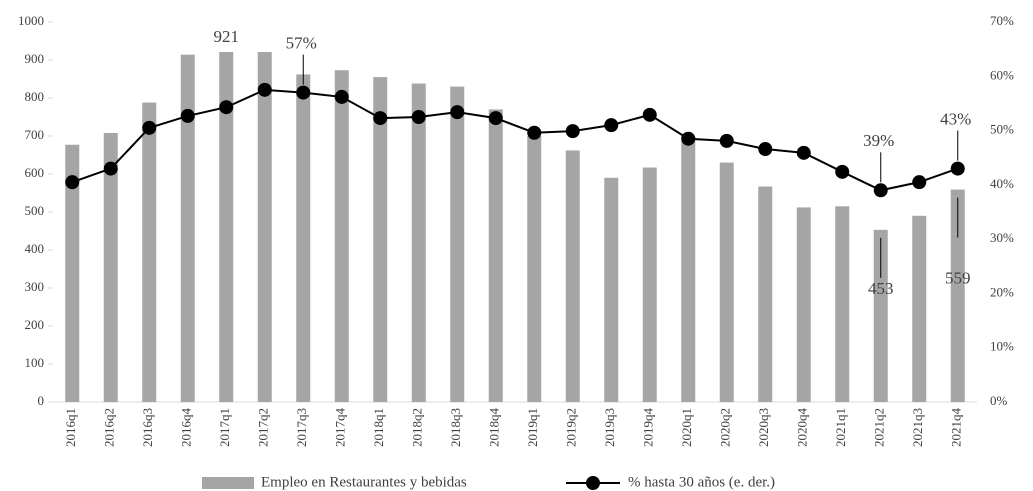 Image resolution: width=1033 pixels, height=491 pixels. I want to click on y2-tick-label: 50%, so click(1002, 129).